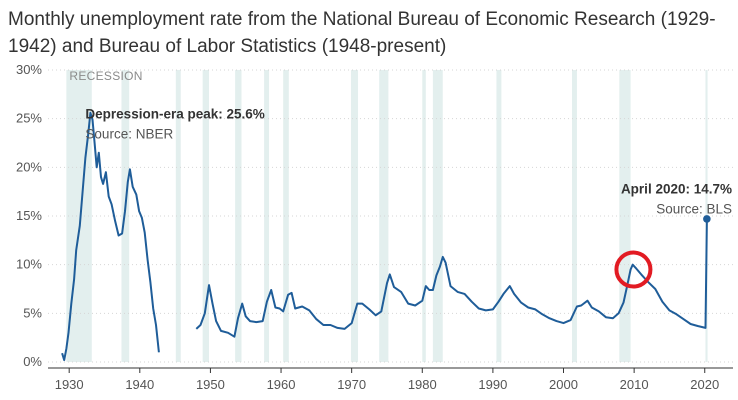  Describe the element at coordinates (676, 189) in the screenshot. I see `annotation-title-1: April 2020: 14.7%` at that location.